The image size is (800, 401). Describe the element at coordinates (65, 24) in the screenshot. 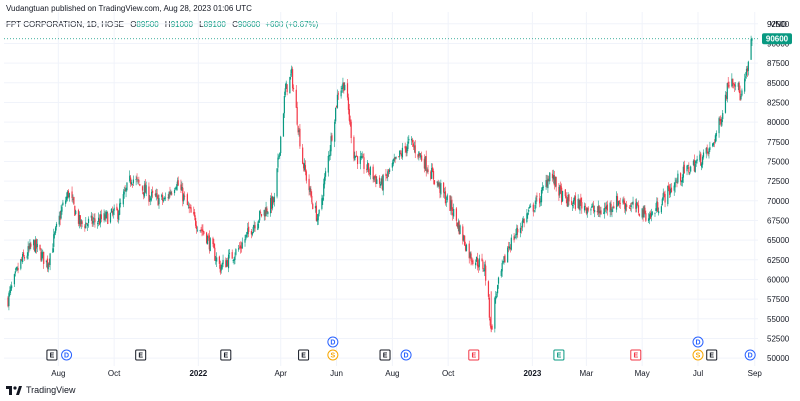

I see `symbol-title: FPT CORPORATION, 1D, HOSE` at that location.